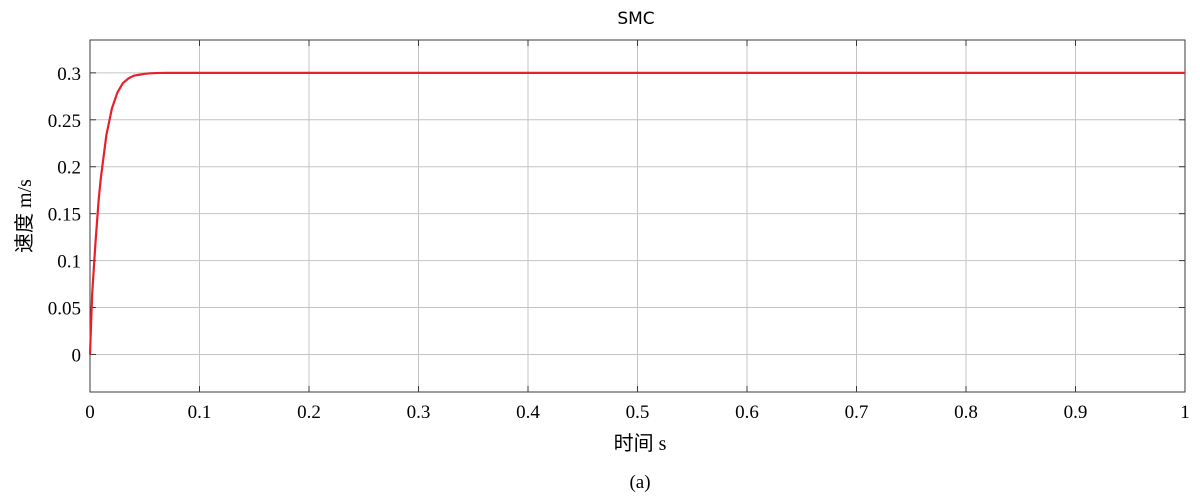 The image size is (1200, 497). What do you see at coordinates (1076, 412) in the screenshot?
I see `x-tick-label: 0.9` at bounding box center [1076, 412].